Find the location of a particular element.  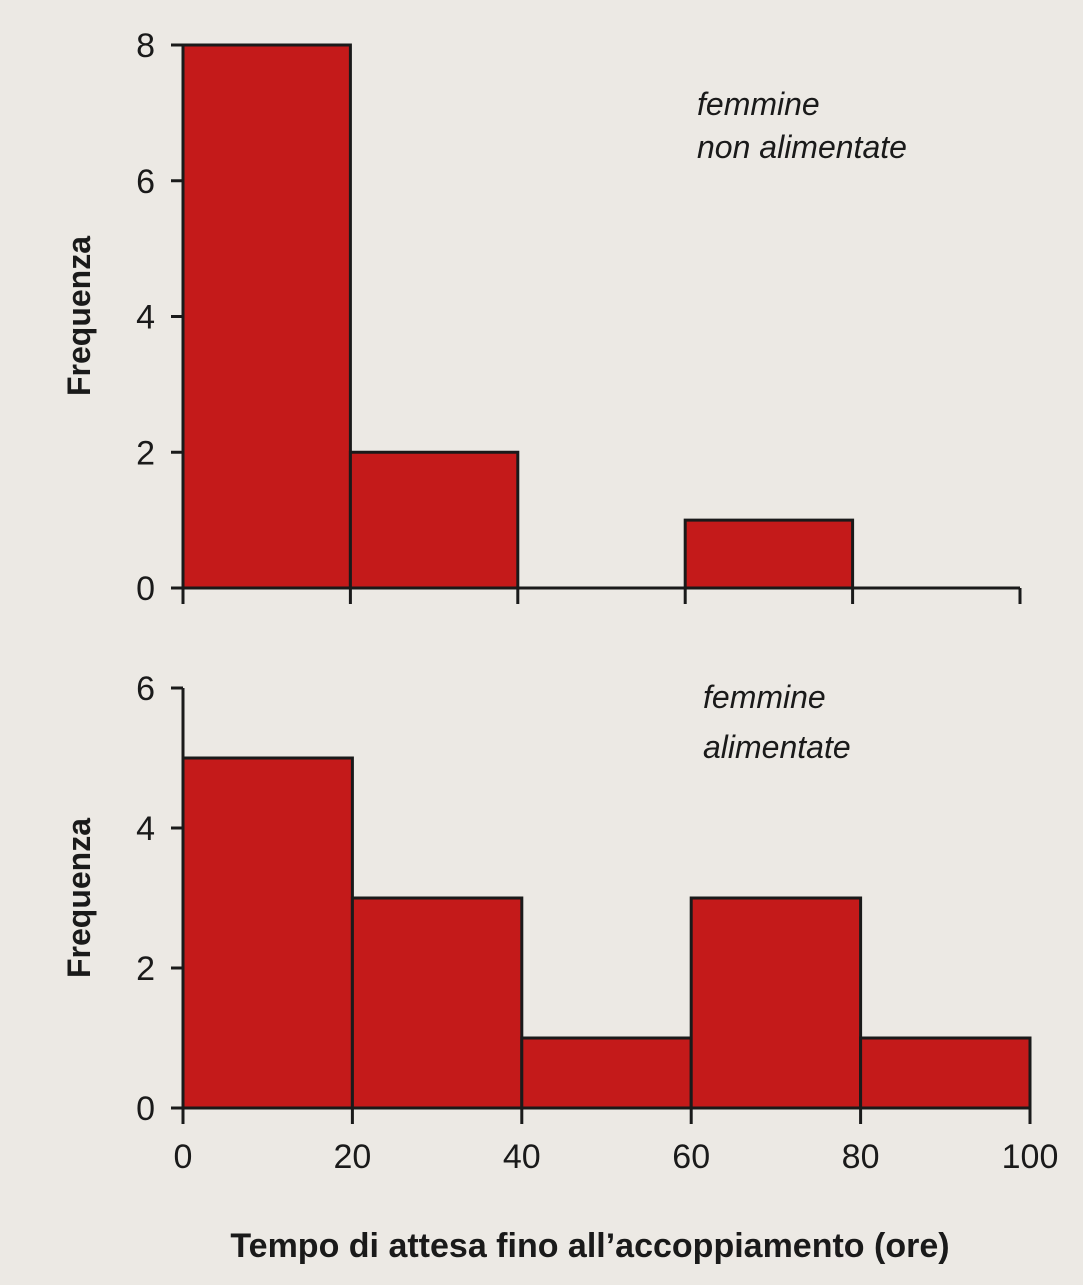

x-tick-label: 60 is located at coordinates (691, 1157).